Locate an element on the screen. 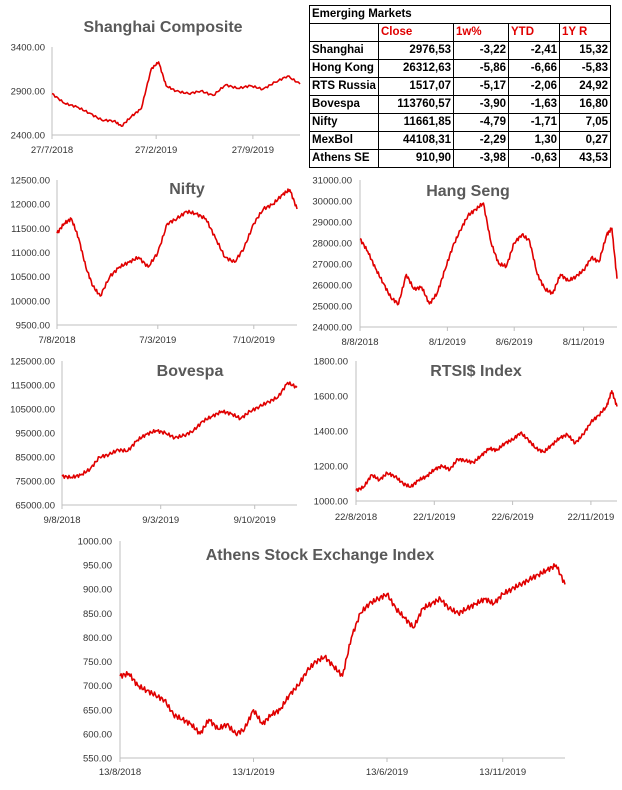  x-tick-label: 22/6/2019 is located at coordinates (512, 517).